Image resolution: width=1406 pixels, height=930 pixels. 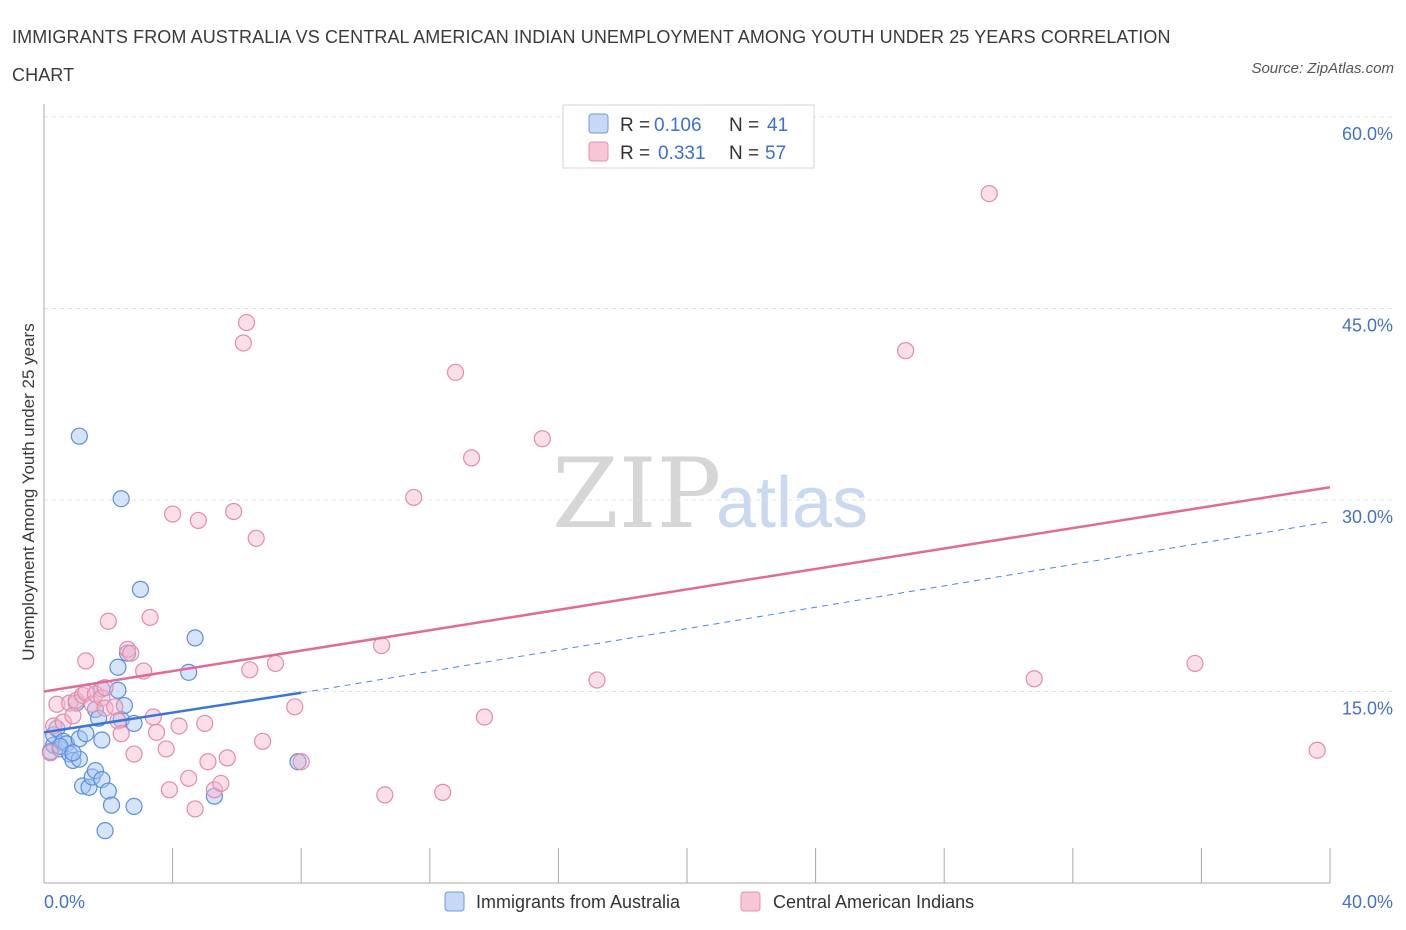 I want to click on legend-r-value-2: 0.331, so click(x=682, y=153).